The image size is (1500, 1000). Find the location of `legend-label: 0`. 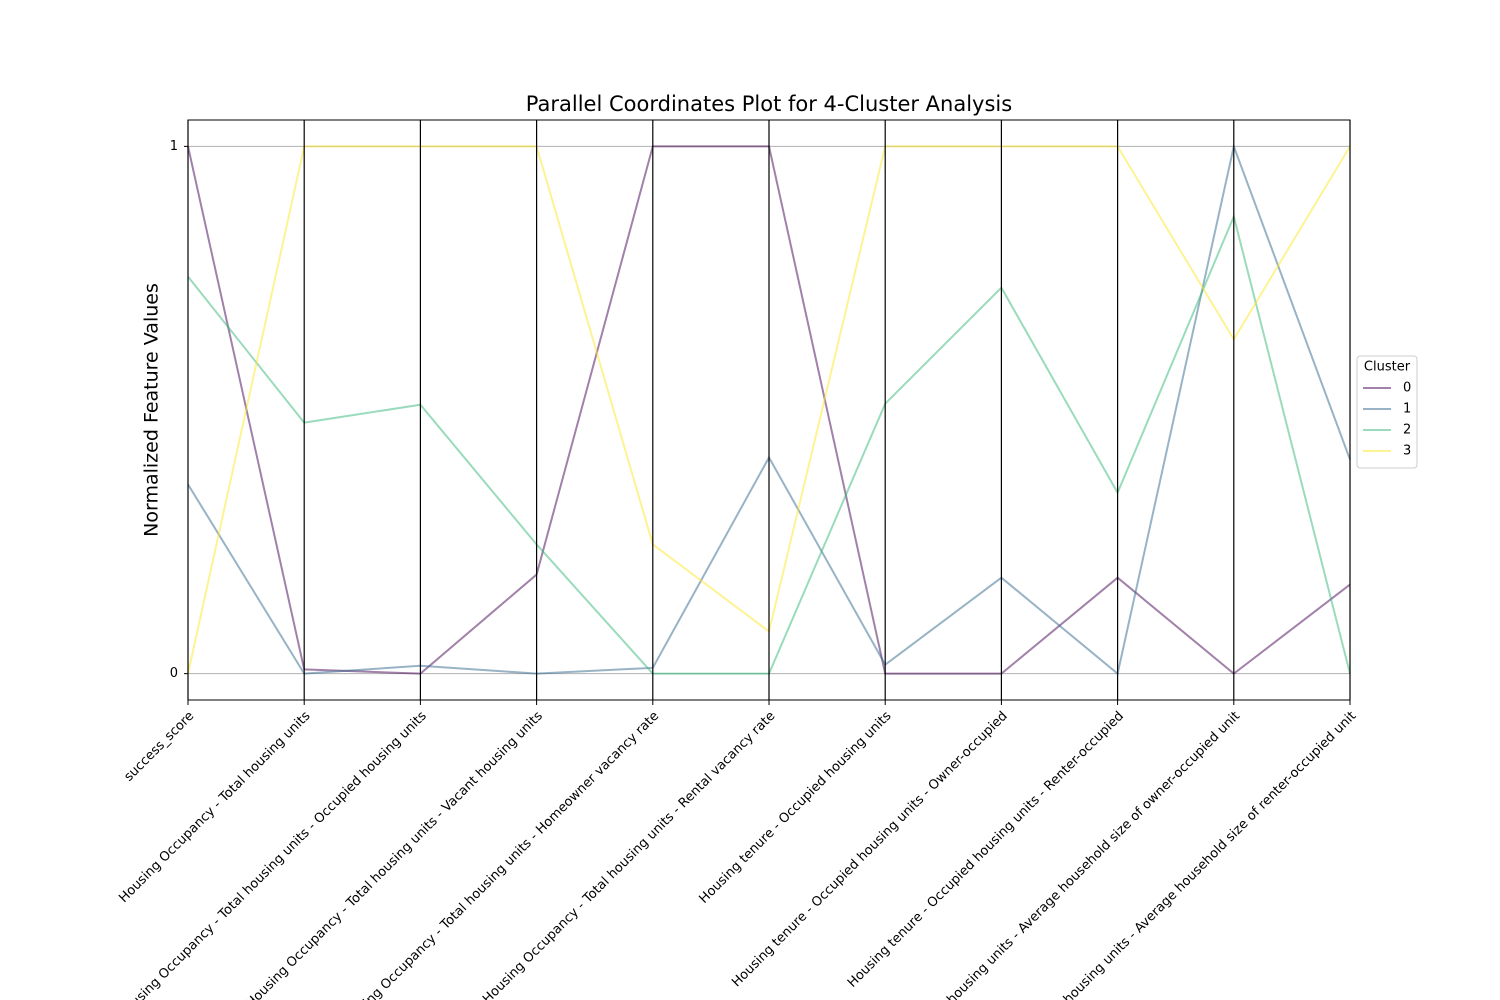

legend-label: 0 is located at coordinates (1407, 388).